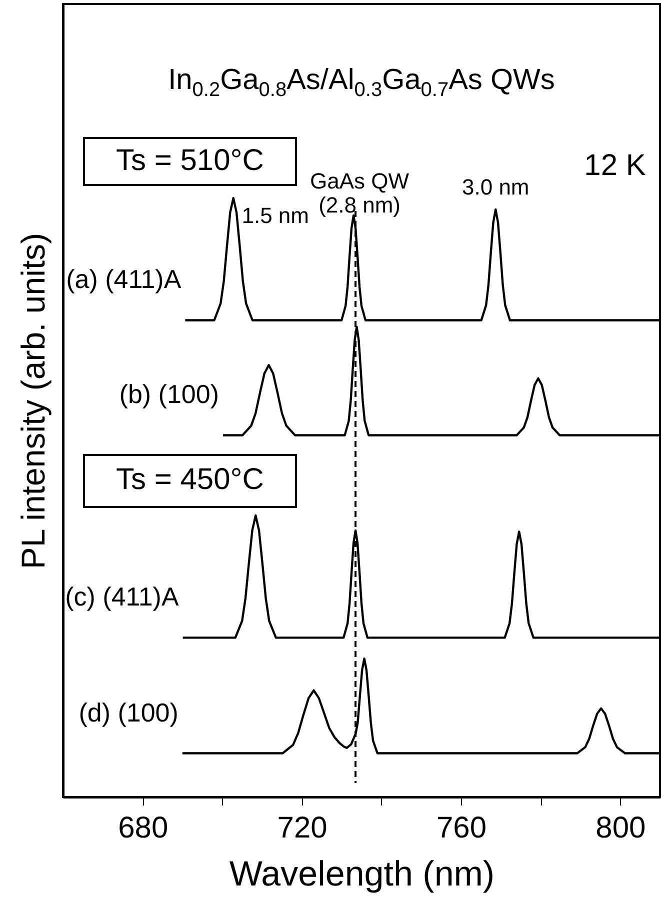  Describe the element at coordinates (190, 479) in the screenshot. I see `annotation: Ts = 450°C` at that location.